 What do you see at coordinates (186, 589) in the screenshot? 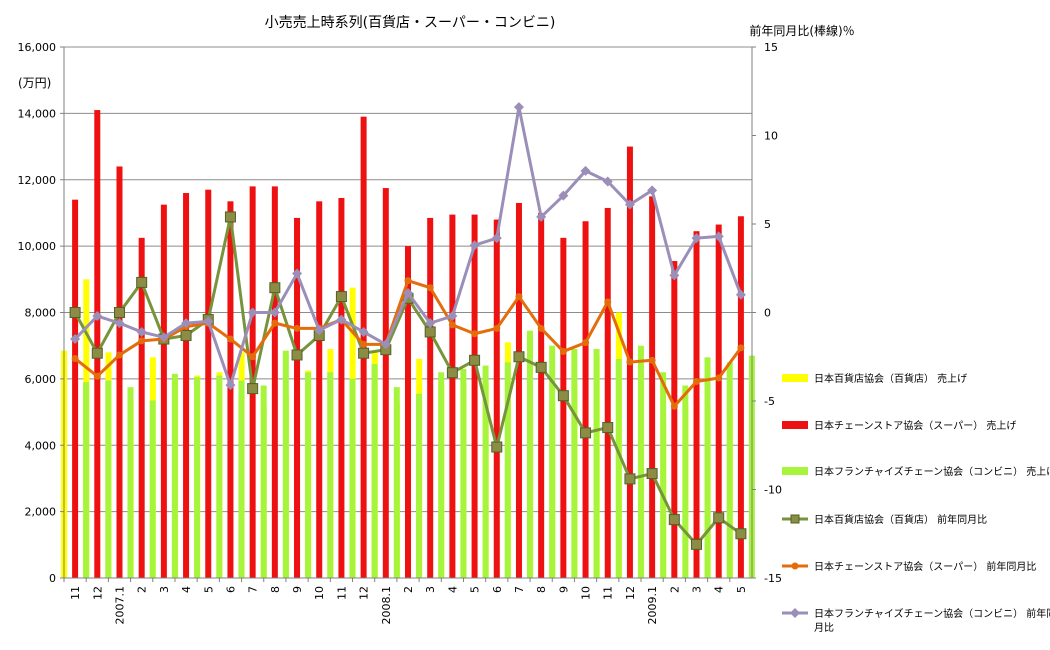
I see `x-tick-label: 4` at bounding box center [186, 589].